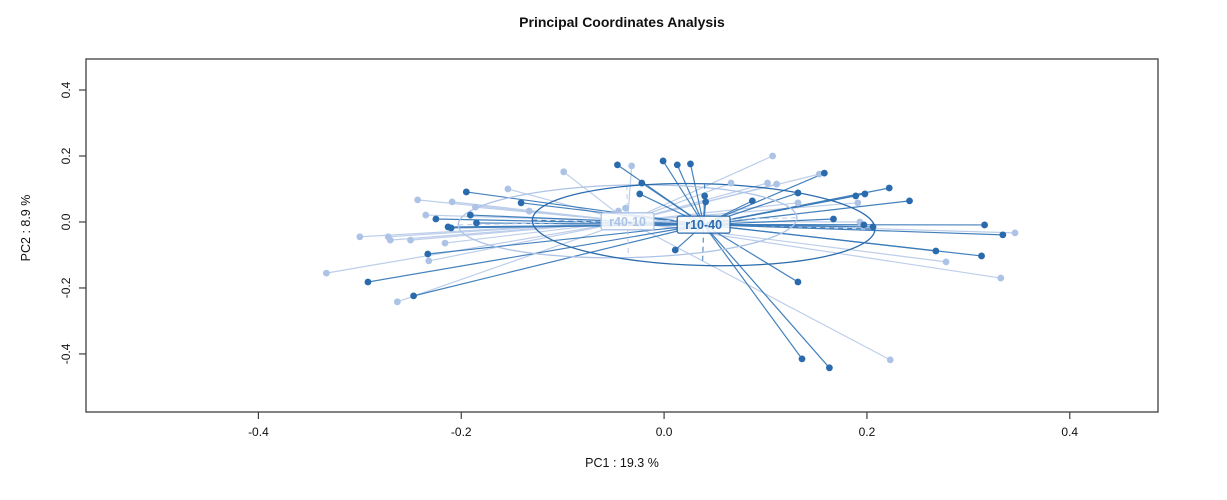 Image resolution: width=1227 pixels, height=500 pixels. I want to click on y-tick-label: -0.2, so click(66, 287).